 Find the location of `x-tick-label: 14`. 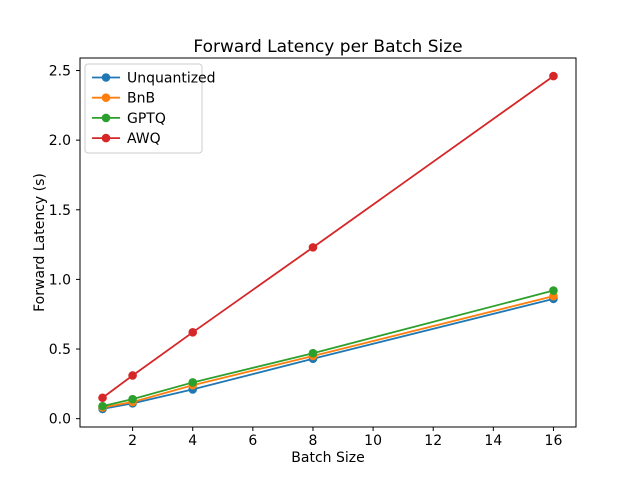

x-tick-label: 14 is located at coordinates (493, 441).